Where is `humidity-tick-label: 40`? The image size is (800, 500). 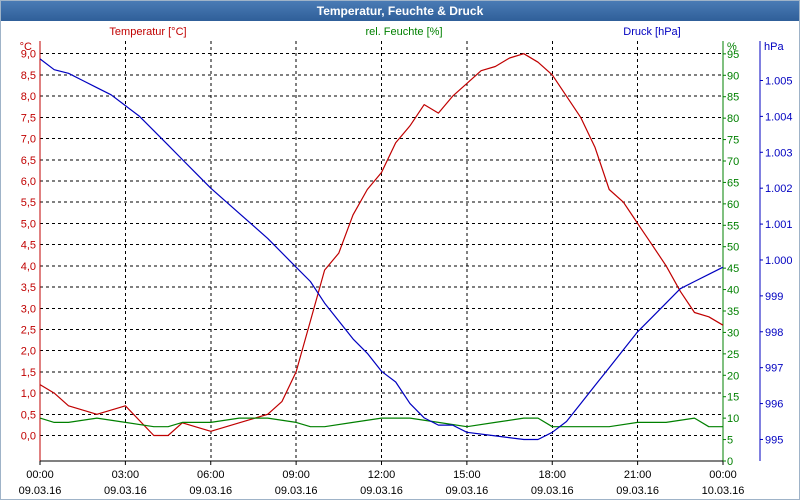
humidity-tick-label: 40 is located at coordinates (733, 291).